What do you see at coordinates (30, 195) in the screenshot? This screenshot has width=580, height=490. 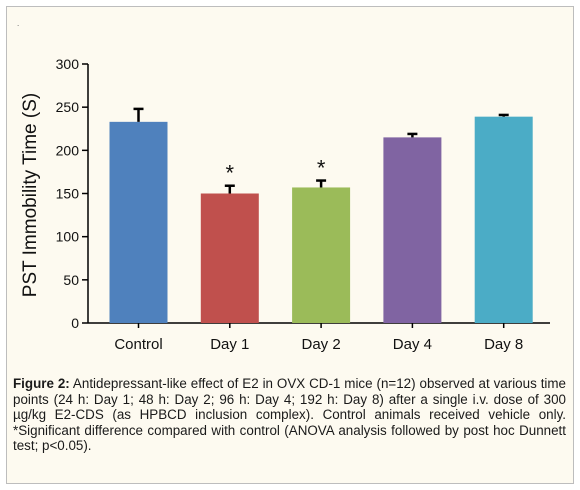 I see `y-axis-label: PST Immobility Time (S)` at bounding box center [30, 195].